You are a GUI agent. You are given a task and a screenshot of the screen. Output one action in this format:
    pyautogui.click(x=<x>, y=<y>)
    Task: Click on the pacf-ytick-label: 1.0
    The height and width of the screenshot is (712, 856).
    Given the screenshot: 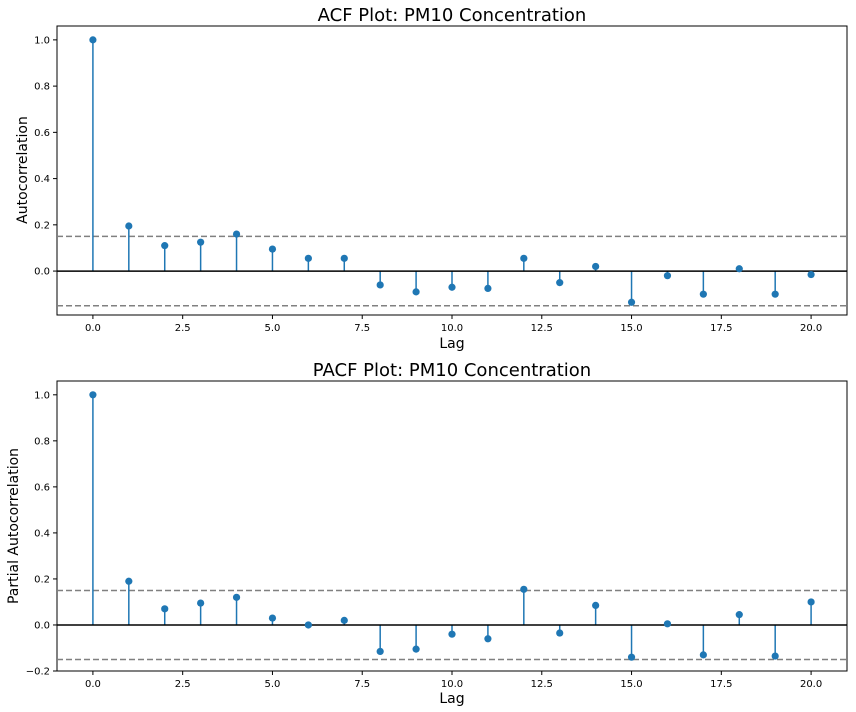 What is the action you would take?
    pyautogui.click(x=42, y=395)
    